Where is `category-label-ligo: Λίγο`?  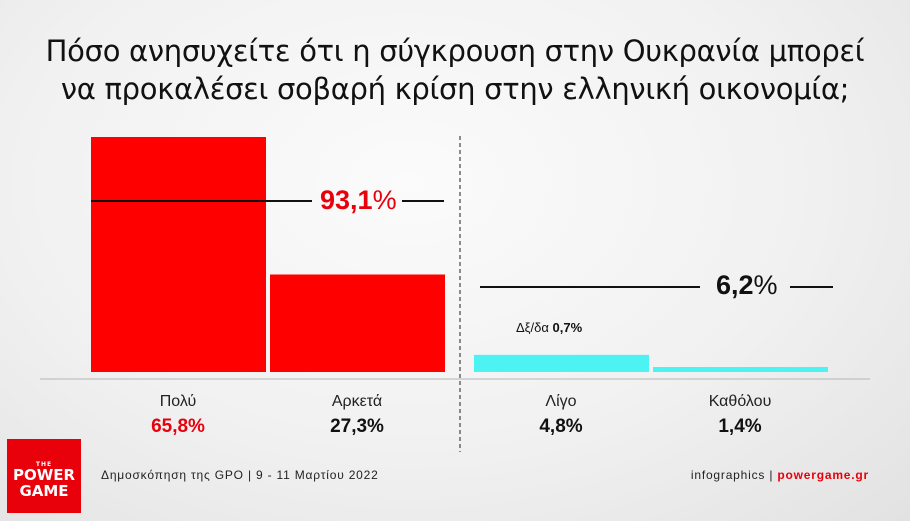 category-label-ligo: Λίγο is located at coordinates (561, 401).